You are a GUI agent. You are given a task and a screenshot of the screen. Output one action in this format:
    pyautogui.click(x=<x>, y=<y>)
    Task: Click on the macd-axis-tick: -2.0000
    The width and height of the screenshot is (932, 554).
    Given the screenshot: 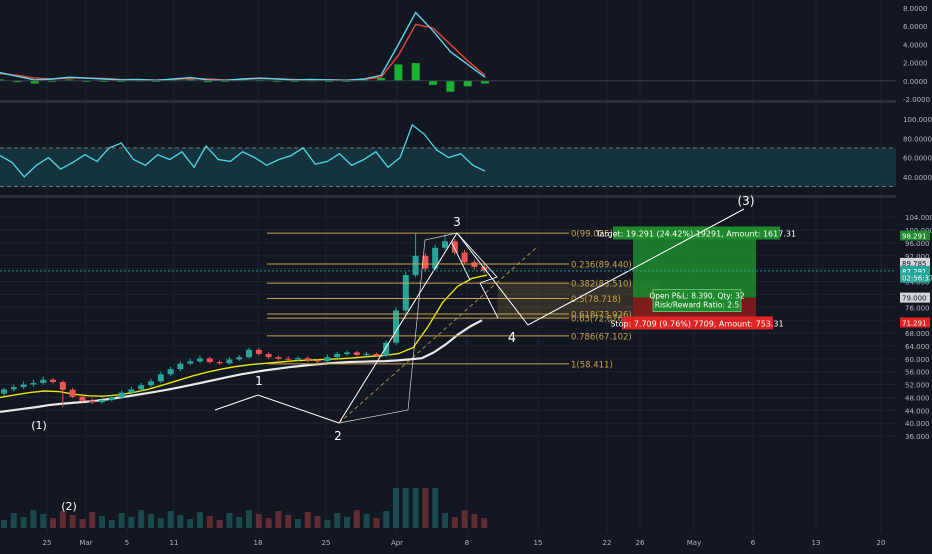 What is the action you would take?
    pyautogui.click(x=916, y=100)
    